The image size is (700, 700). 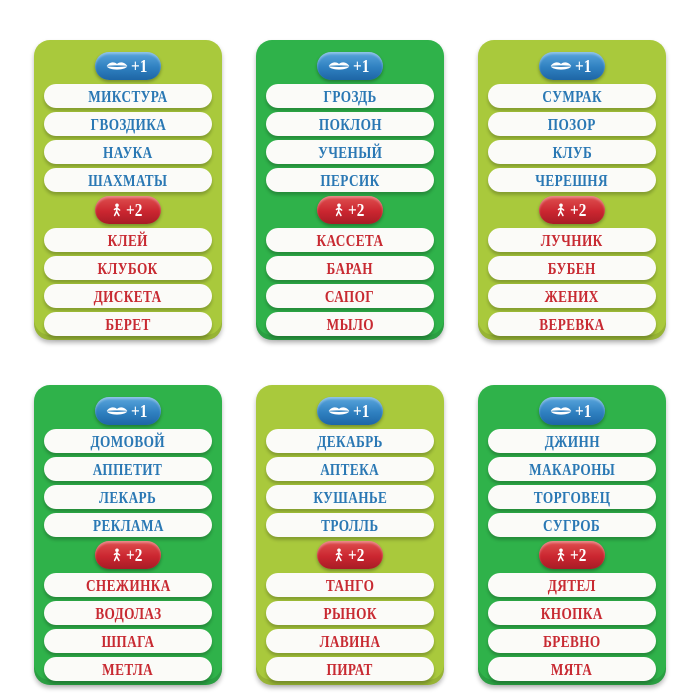 I want to click on word-text: ТАНГО, so click(x=350, y=585).